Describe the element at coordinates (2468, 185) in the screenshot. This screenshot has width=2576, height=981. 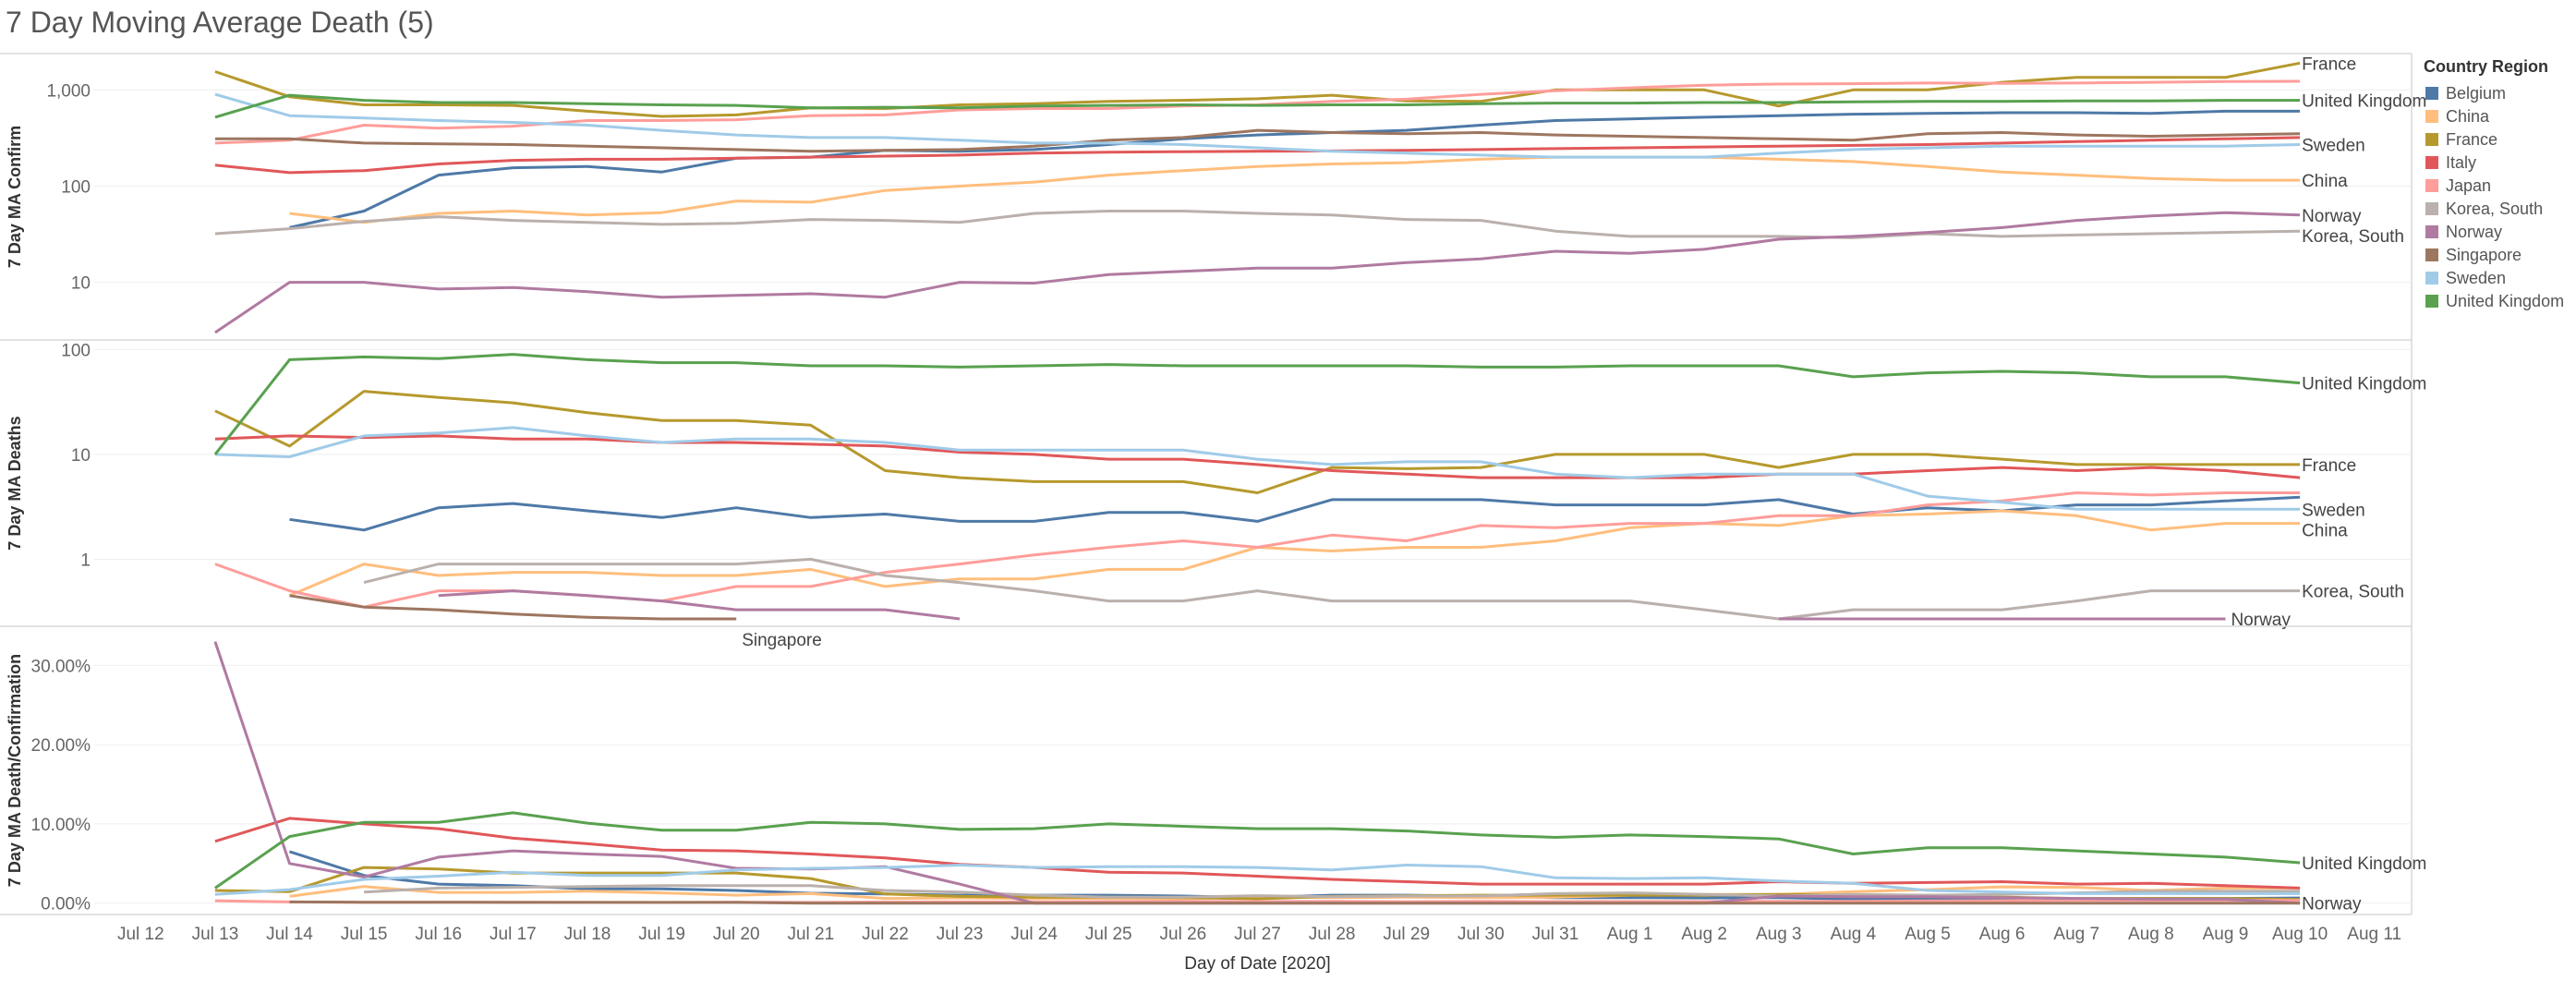
I see `legend-item-japan: Japan` at that location.